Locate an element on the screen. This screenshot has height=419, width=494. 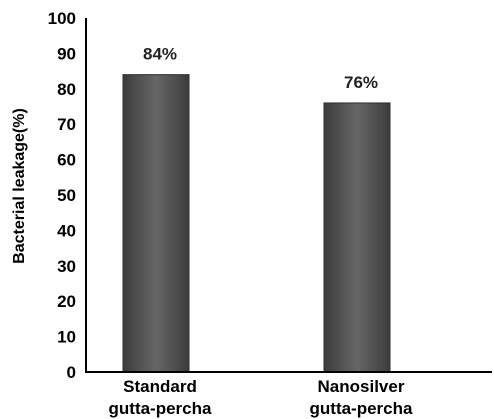
y-tick-labels: 0 10 20 30 40 50 60 70 80 90 100 is located at coordinates (62, 195).